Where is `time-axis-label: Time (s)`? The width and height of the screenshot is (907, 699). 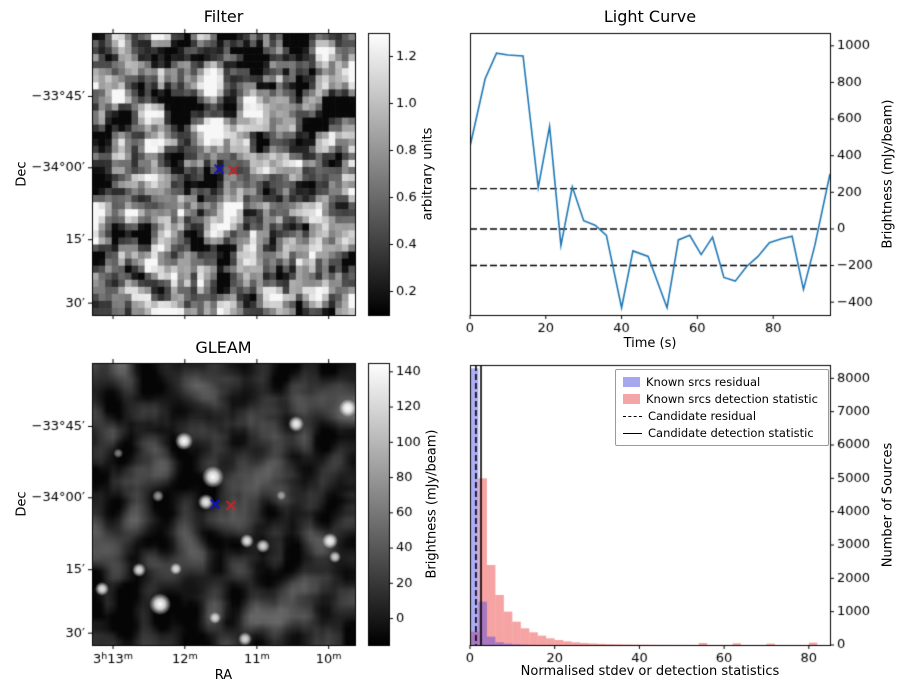 time-axis-label: Time (s) is located at coordinates (650, 343).